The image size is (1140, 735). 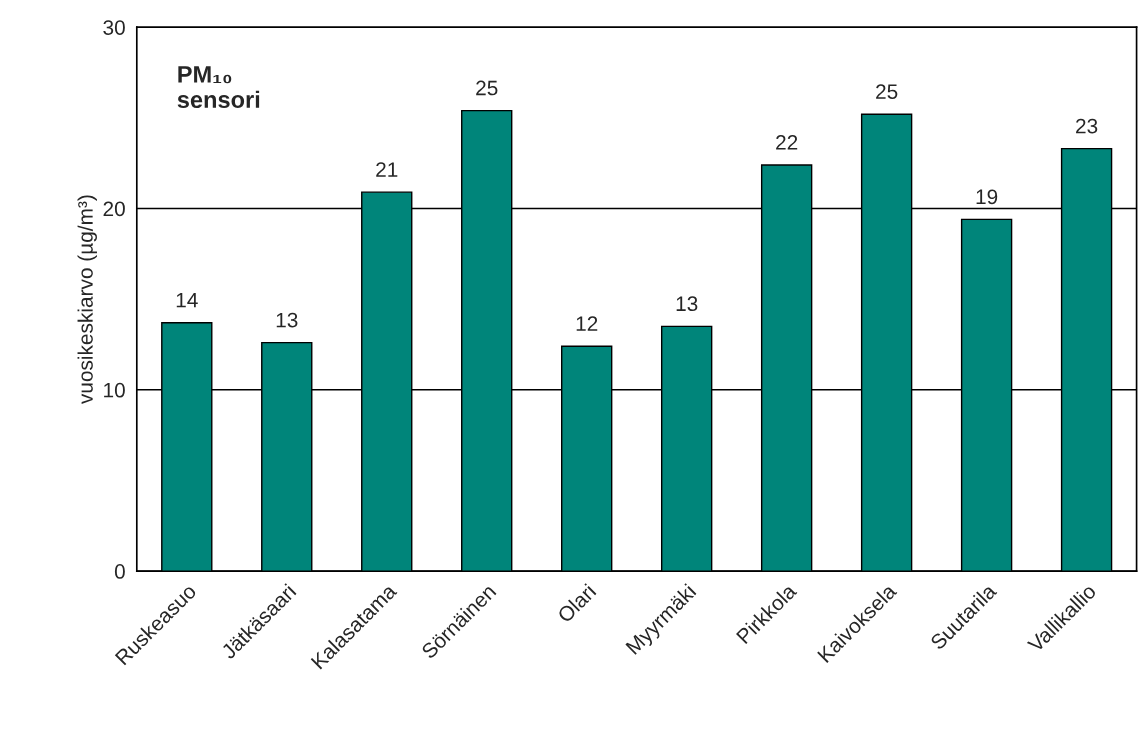 What do you see at coordinates (119, 571) in the screenshot?
I see `y-tick-label: 0` at bounding box center [119, 571].